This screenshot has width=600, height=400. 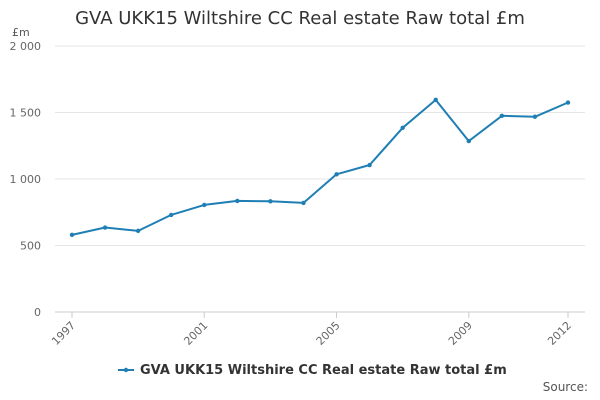 What do you see at coordinates (26, 179) in the screenshot?
I see `y-tick-label: 1 000` at bounding box center [26, 179].